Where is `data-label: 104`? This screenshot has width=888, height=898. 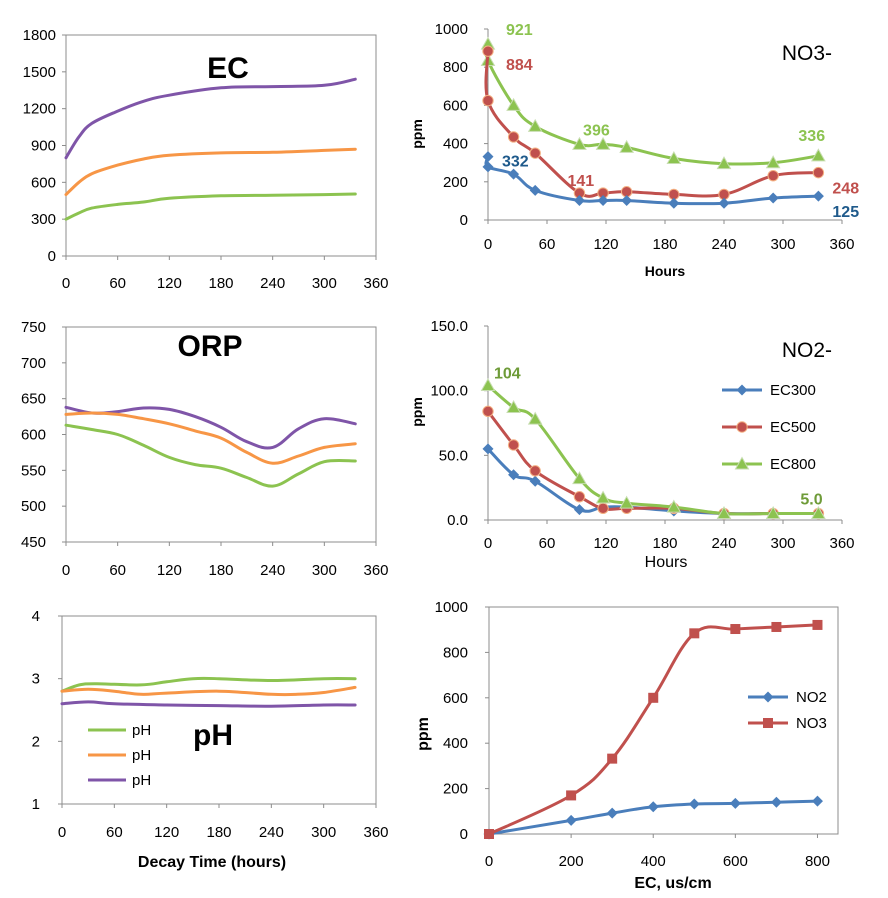 data-label: 104 is located at coordinates (507, 373).